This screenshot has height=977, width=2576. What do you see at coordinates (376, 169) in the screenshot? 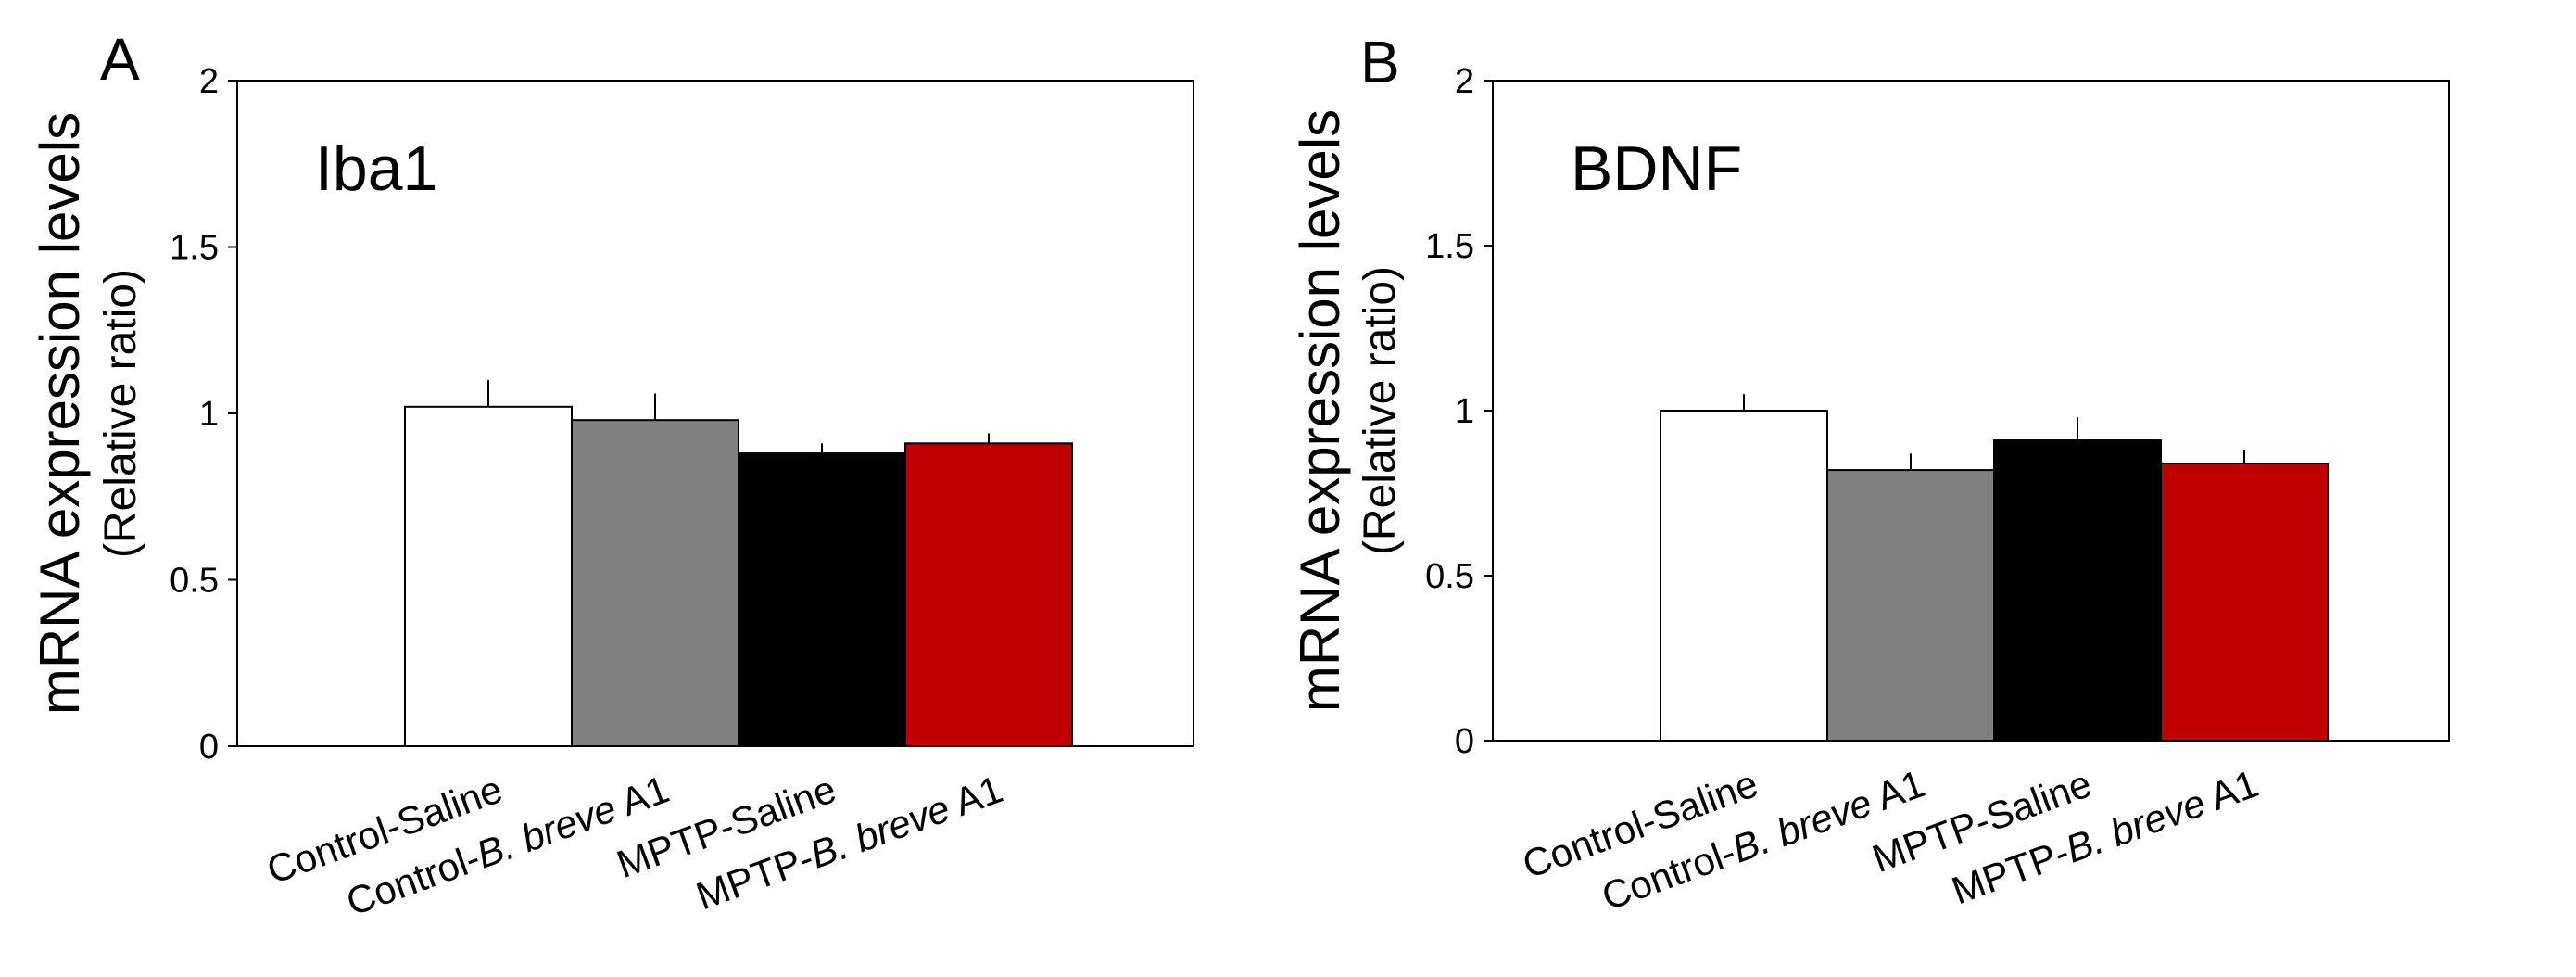
I see `chart-title: Iba1` at bounding box center [376, 169].